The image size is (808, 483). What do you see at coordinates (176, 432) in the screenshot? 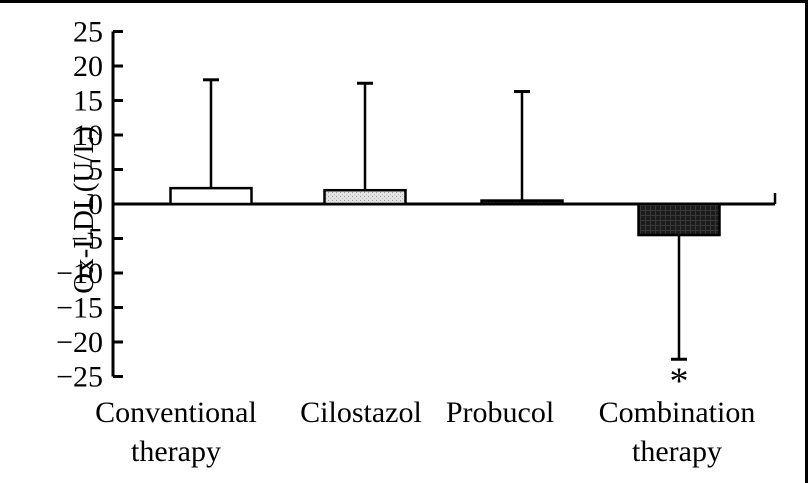
I see `category-label-conventional-therapy: Conventional therapy` at bounding box center [176, 432].